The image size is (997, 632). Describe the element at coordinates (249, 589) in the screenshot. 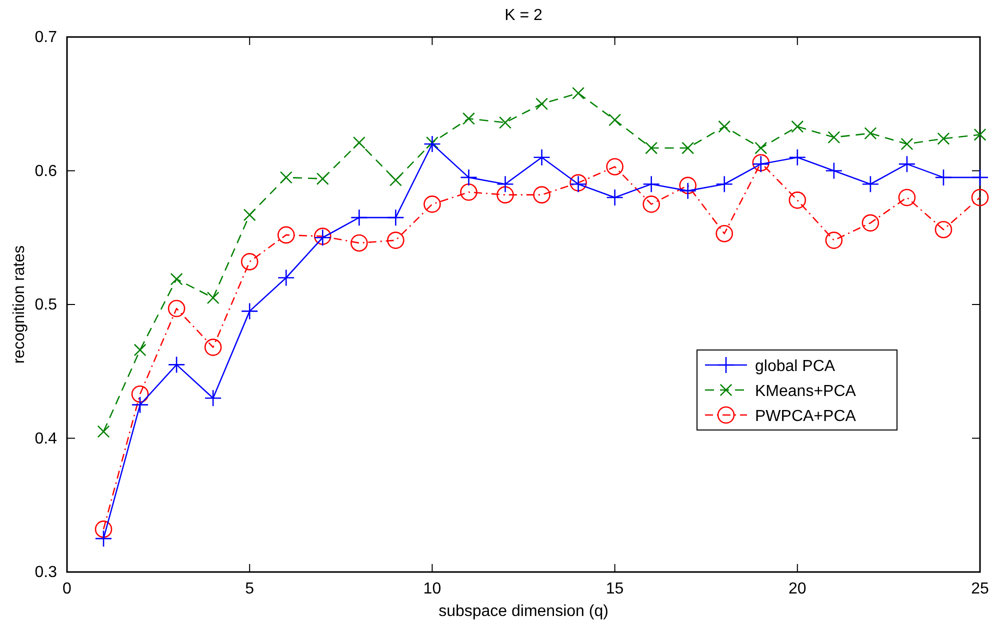

I see `x-tick-label: 5` at that location.